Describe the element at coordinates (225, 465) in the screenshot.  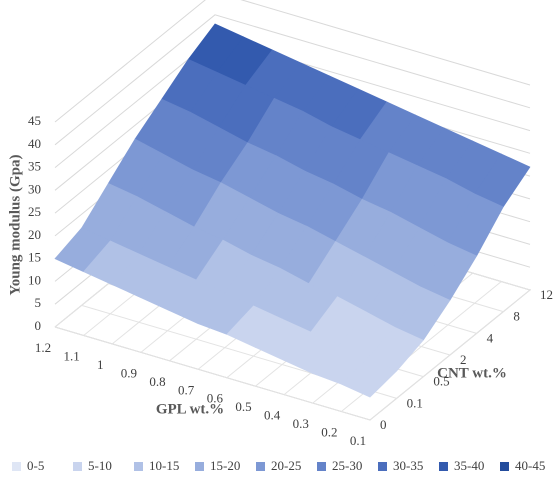
I see `legend-label: 15-20` at that location.